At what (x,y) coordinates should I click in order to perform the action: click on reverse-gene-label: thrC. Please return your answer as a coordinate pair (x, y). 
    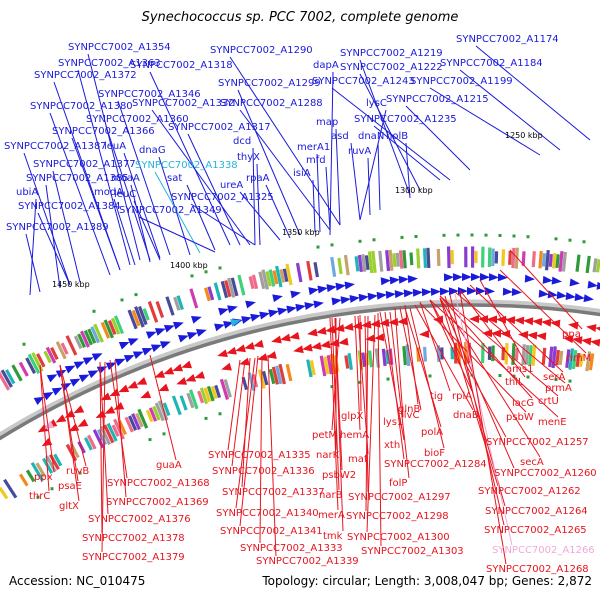
    Looking at the image, I should click on (40, 496).